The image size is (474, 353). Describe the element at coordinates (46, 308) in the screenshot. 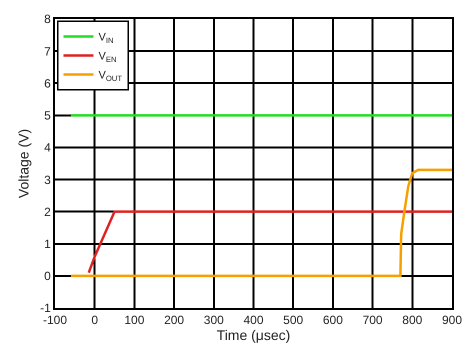

I see `y-tick-label: -1` at that location.